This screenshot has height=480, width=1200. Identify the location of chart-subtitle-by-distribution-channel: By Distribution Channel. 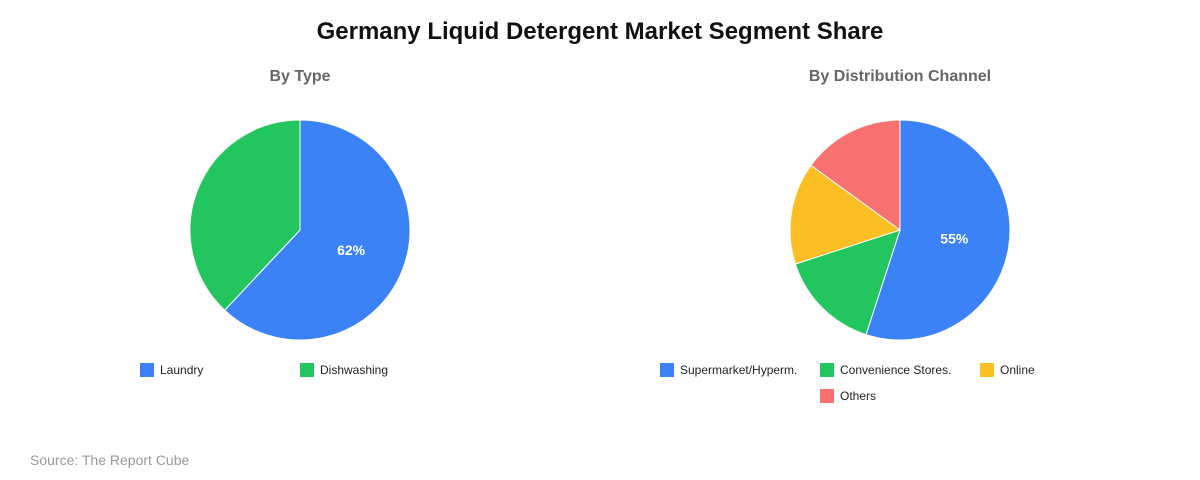
(900, 76).